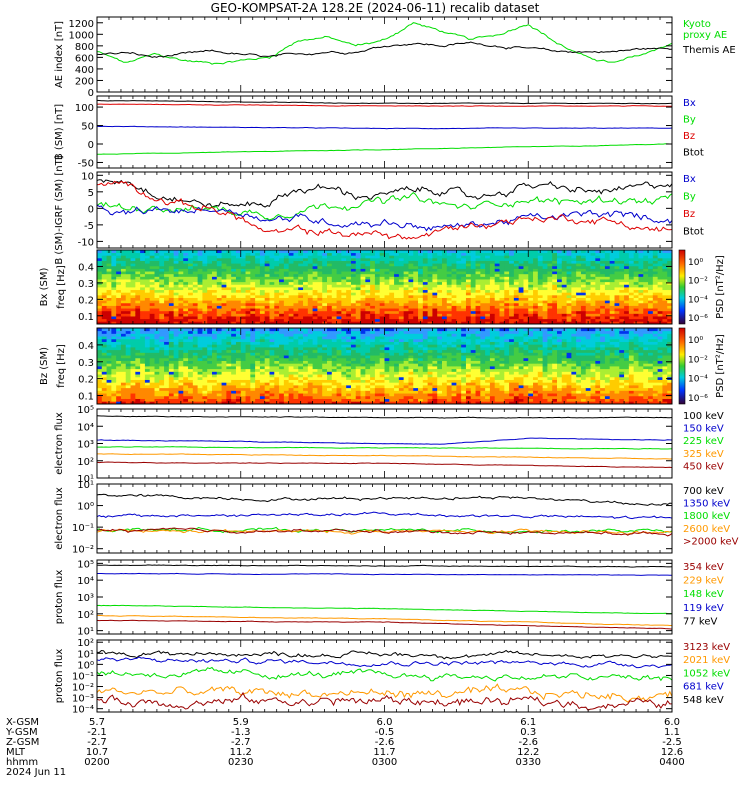 This screenshot has width=750, height=800. What do you see at coordinates (689, 103) in the screenshot?
I see `legend-item: Bx` at bounding box center [689, 103].